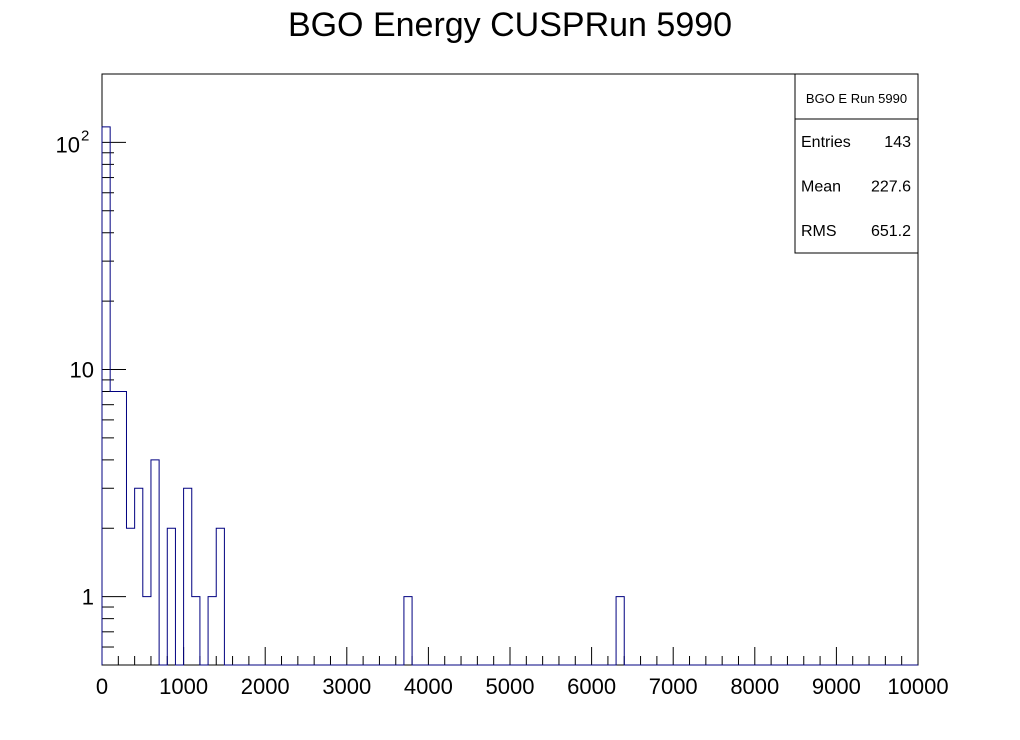  I want to click on x-tick-label: 4000, so click(428, 686).